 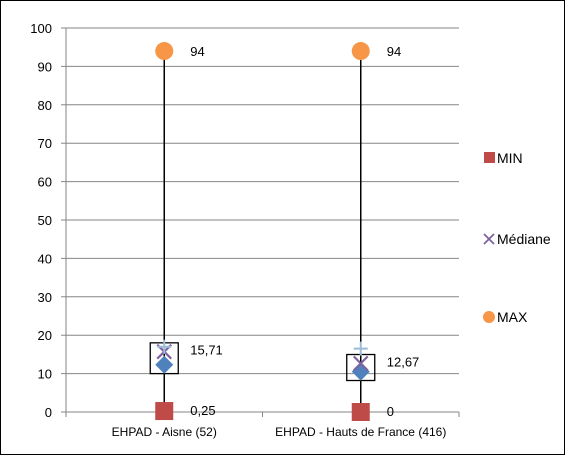 I want to click on y-tick-label: 40, so click(x=45, y=258).